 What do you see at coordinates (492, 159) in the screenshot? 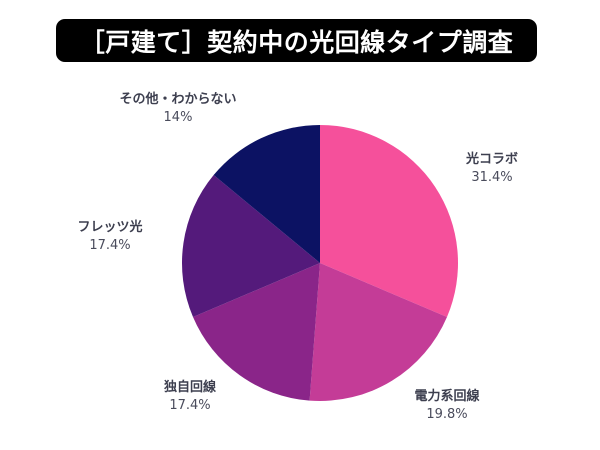
I see `slice-label-name: 光コラボ` at bounding box center [492, 159].